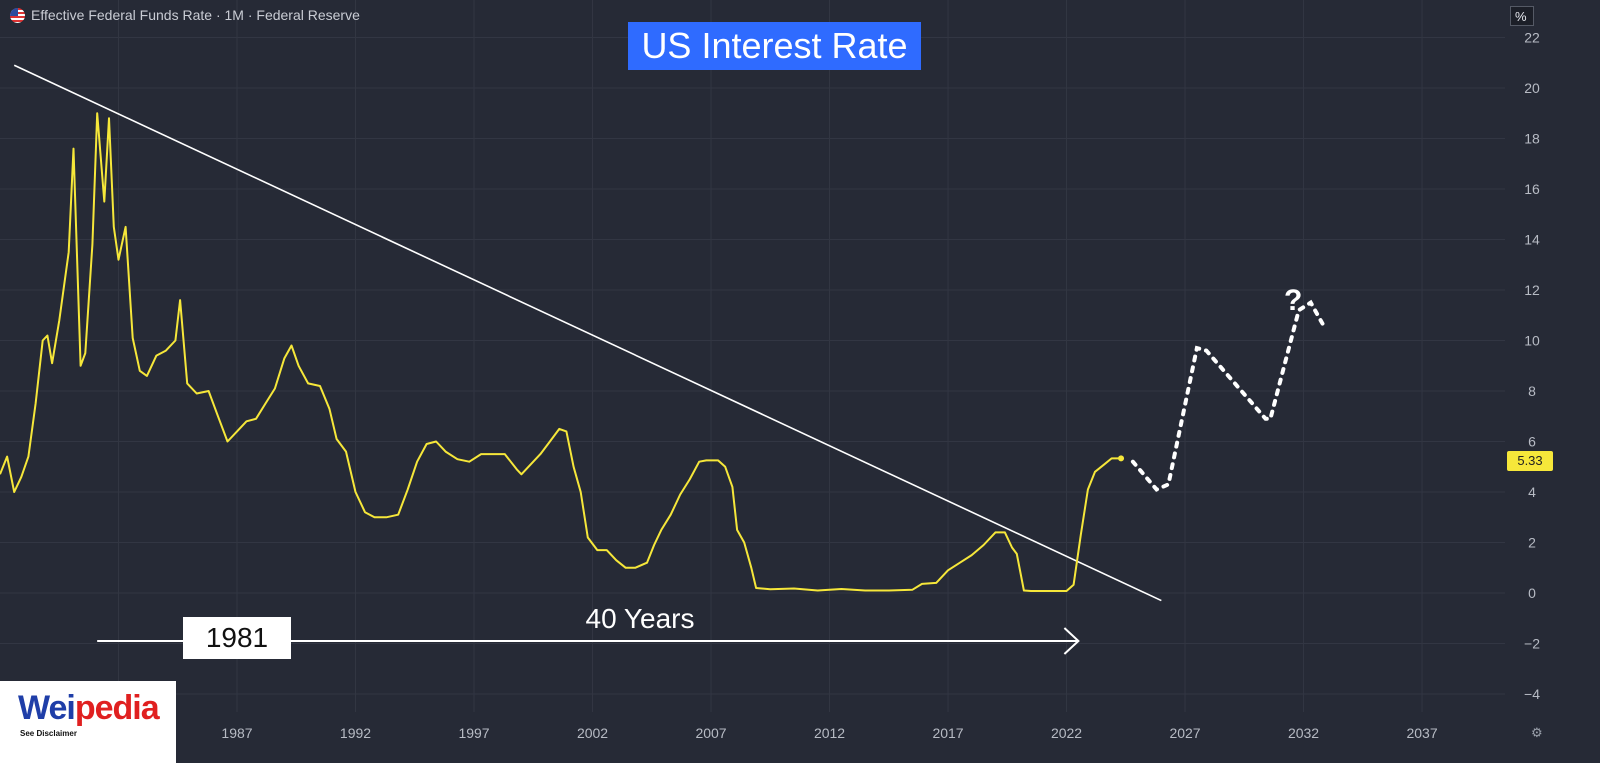 The width and height of the screenshot is (1600, 763). What do you see at coordinates (1066, 733) in the screenshot?
I see `x-tick-label: 2022` at bounding box center [1066, 733].